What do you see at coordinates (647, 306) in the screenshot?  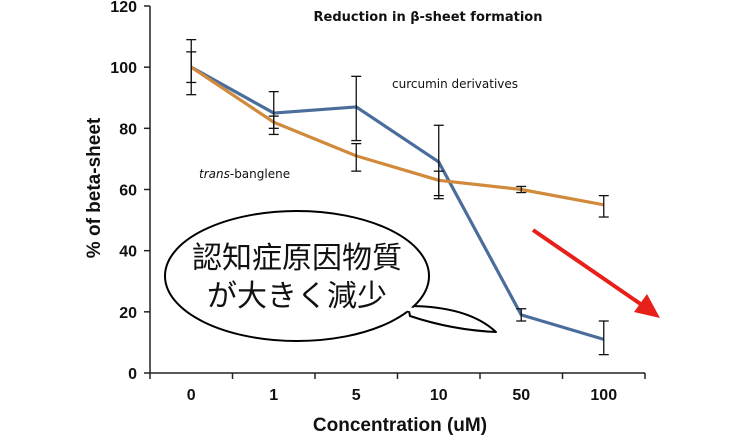 I see `arrow-head` at bounding box center [647, 306].